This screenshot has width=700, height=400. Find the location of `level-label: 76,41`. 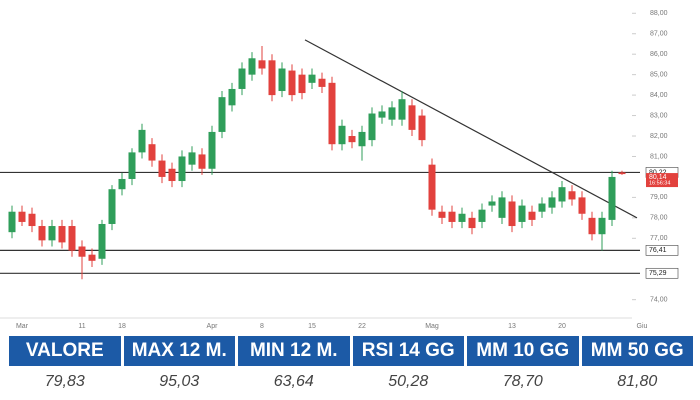

level-label: 76,41 is located at coordinates (658, 250).